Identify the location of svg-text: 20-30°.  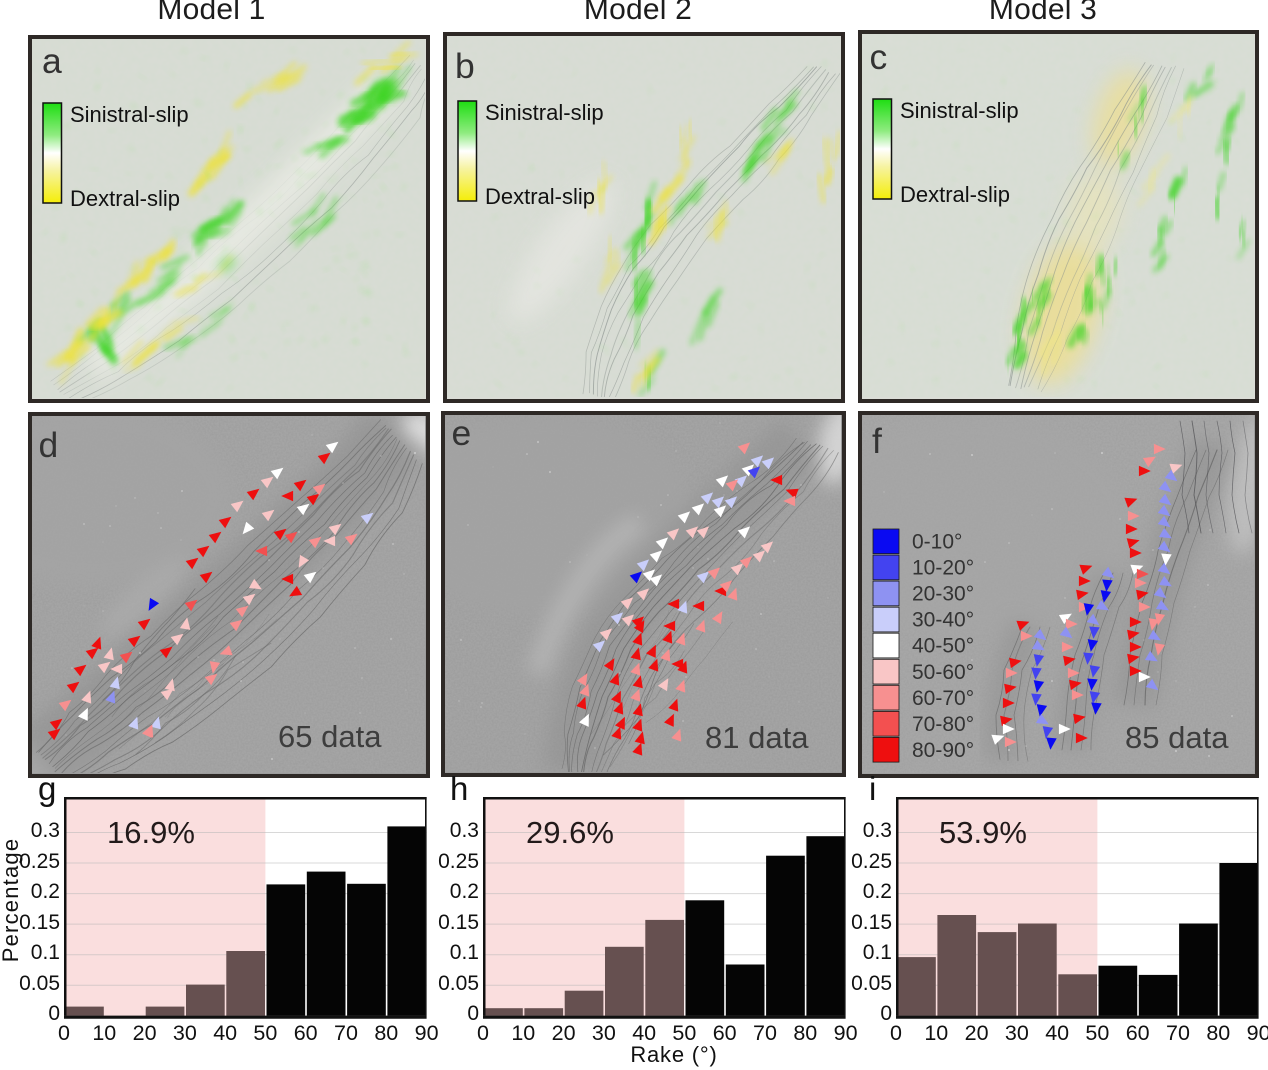
(943, 593).